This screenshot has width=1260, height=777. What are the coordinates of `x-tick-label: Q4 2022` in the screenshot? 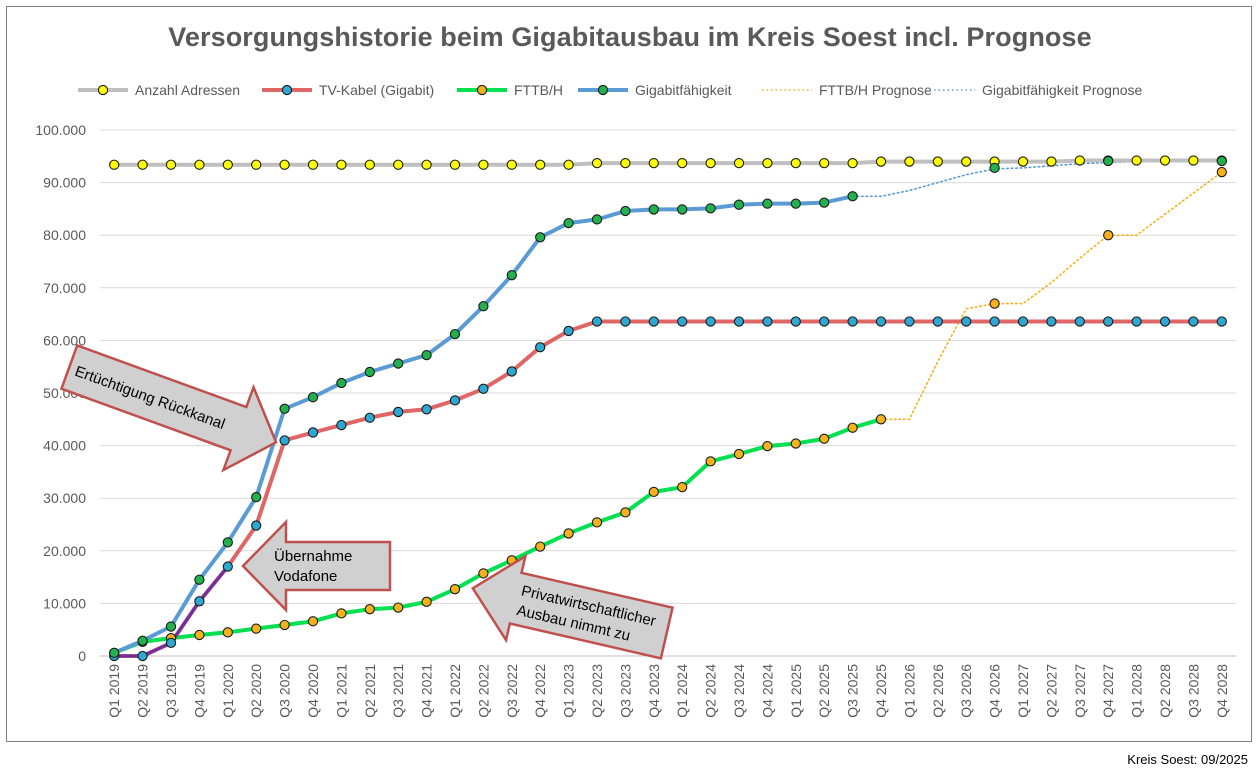 It's located at (540, 691).